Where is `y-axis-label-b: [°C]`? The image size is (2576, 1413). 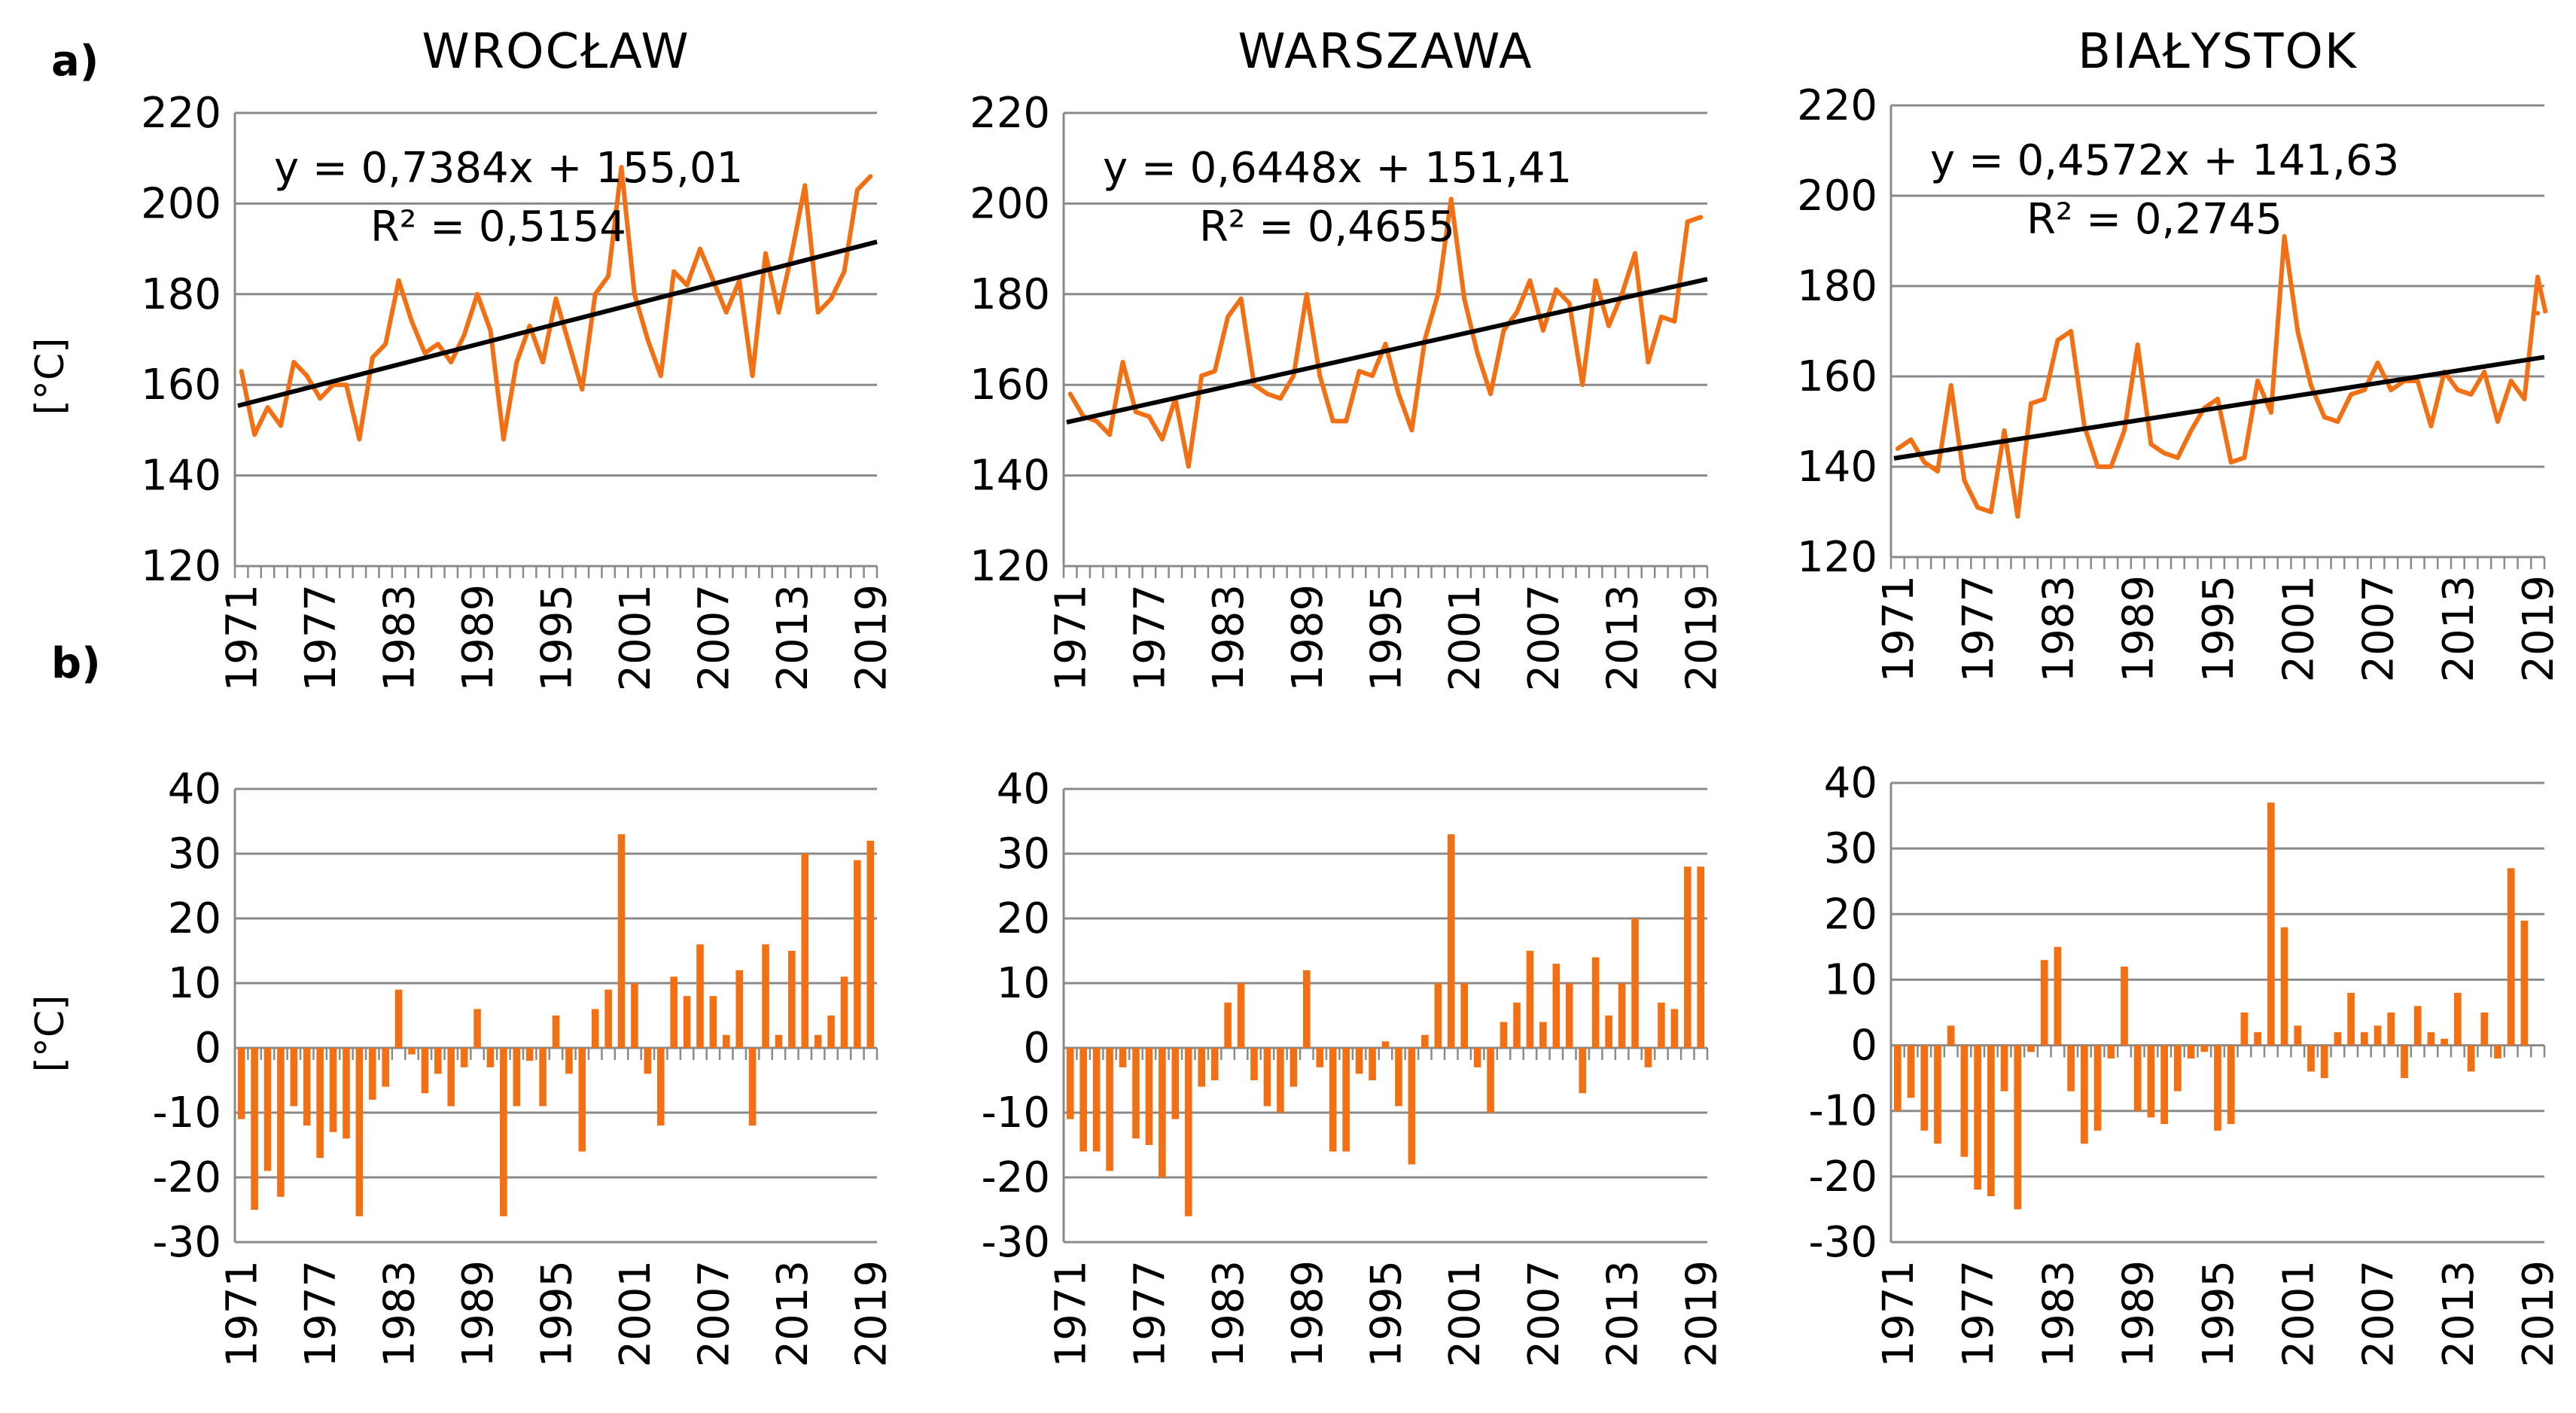 y-axis-label-b: [°C] is located at coordinates (51, 1034).